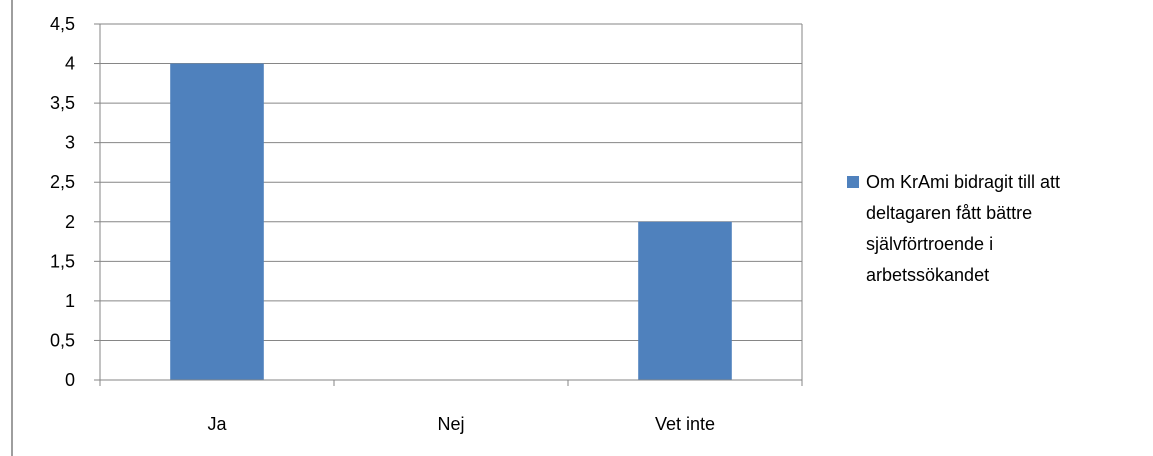 The height and width of the screenshot is (456, 1153). What do you see at coordinates (451, 407) in the screenshot?
I see `x-axis-ticks: Ja Nej Vet inte` at bounding box center [451, 407].